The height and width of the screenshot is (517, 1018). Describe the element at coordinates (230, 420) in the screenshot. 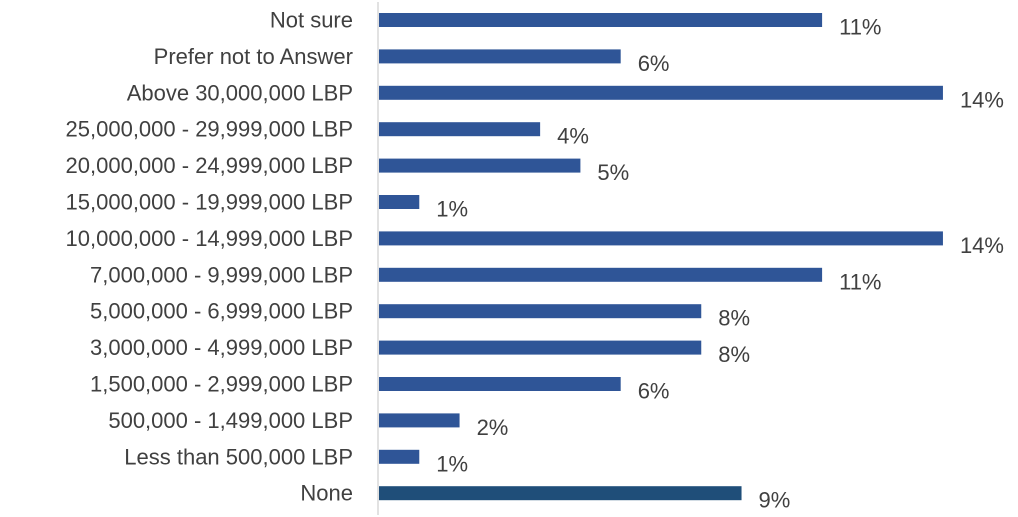

I see `category-label: 500,000 - 1,499,000 LBP` at that location.